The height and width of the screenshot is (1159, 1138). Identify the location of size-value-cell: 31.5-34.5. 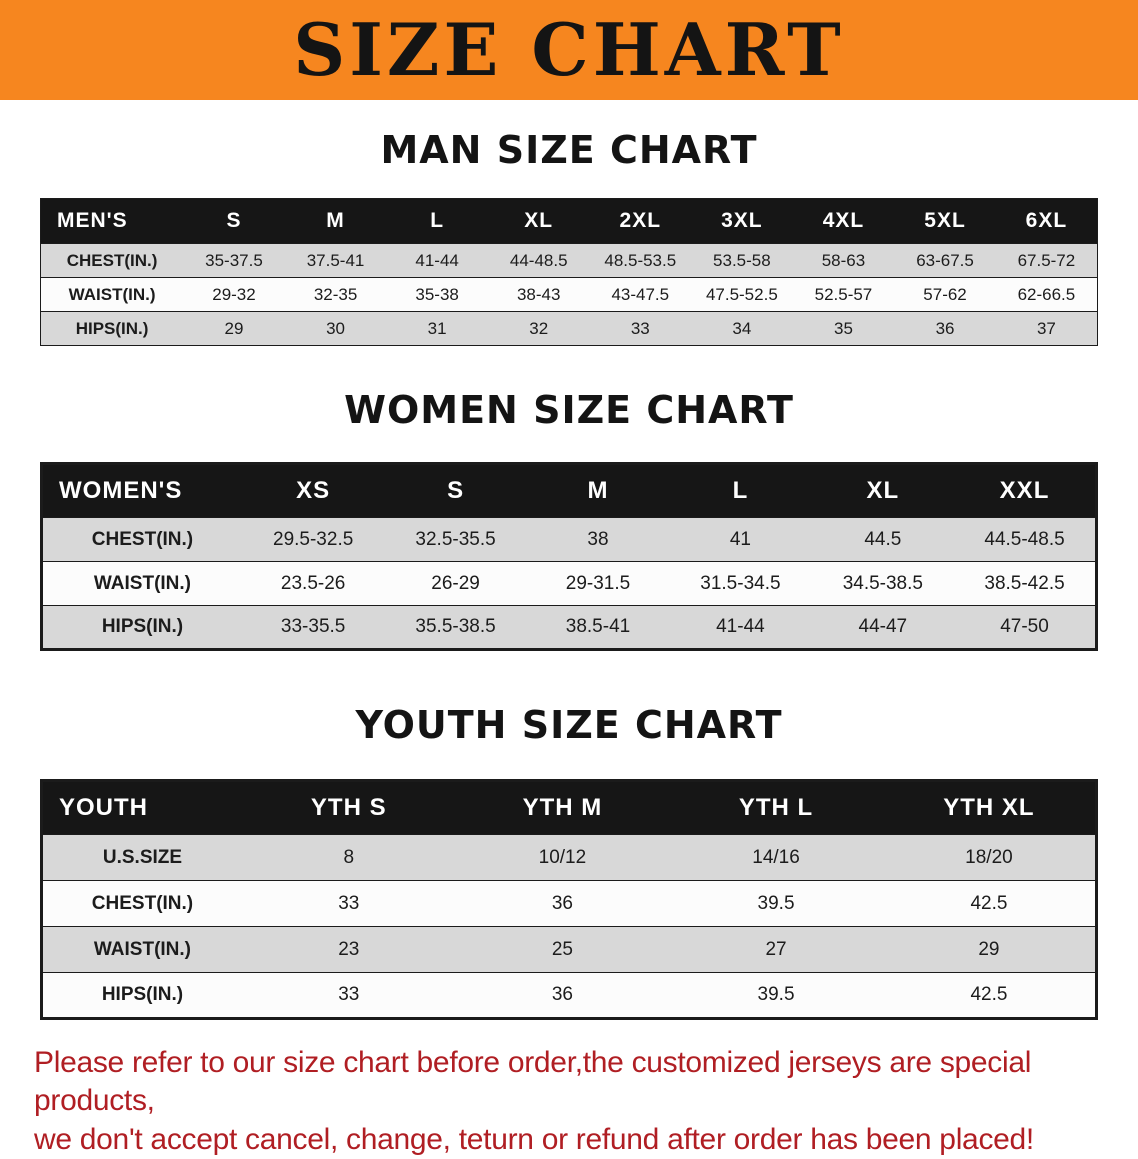
(740, 583).